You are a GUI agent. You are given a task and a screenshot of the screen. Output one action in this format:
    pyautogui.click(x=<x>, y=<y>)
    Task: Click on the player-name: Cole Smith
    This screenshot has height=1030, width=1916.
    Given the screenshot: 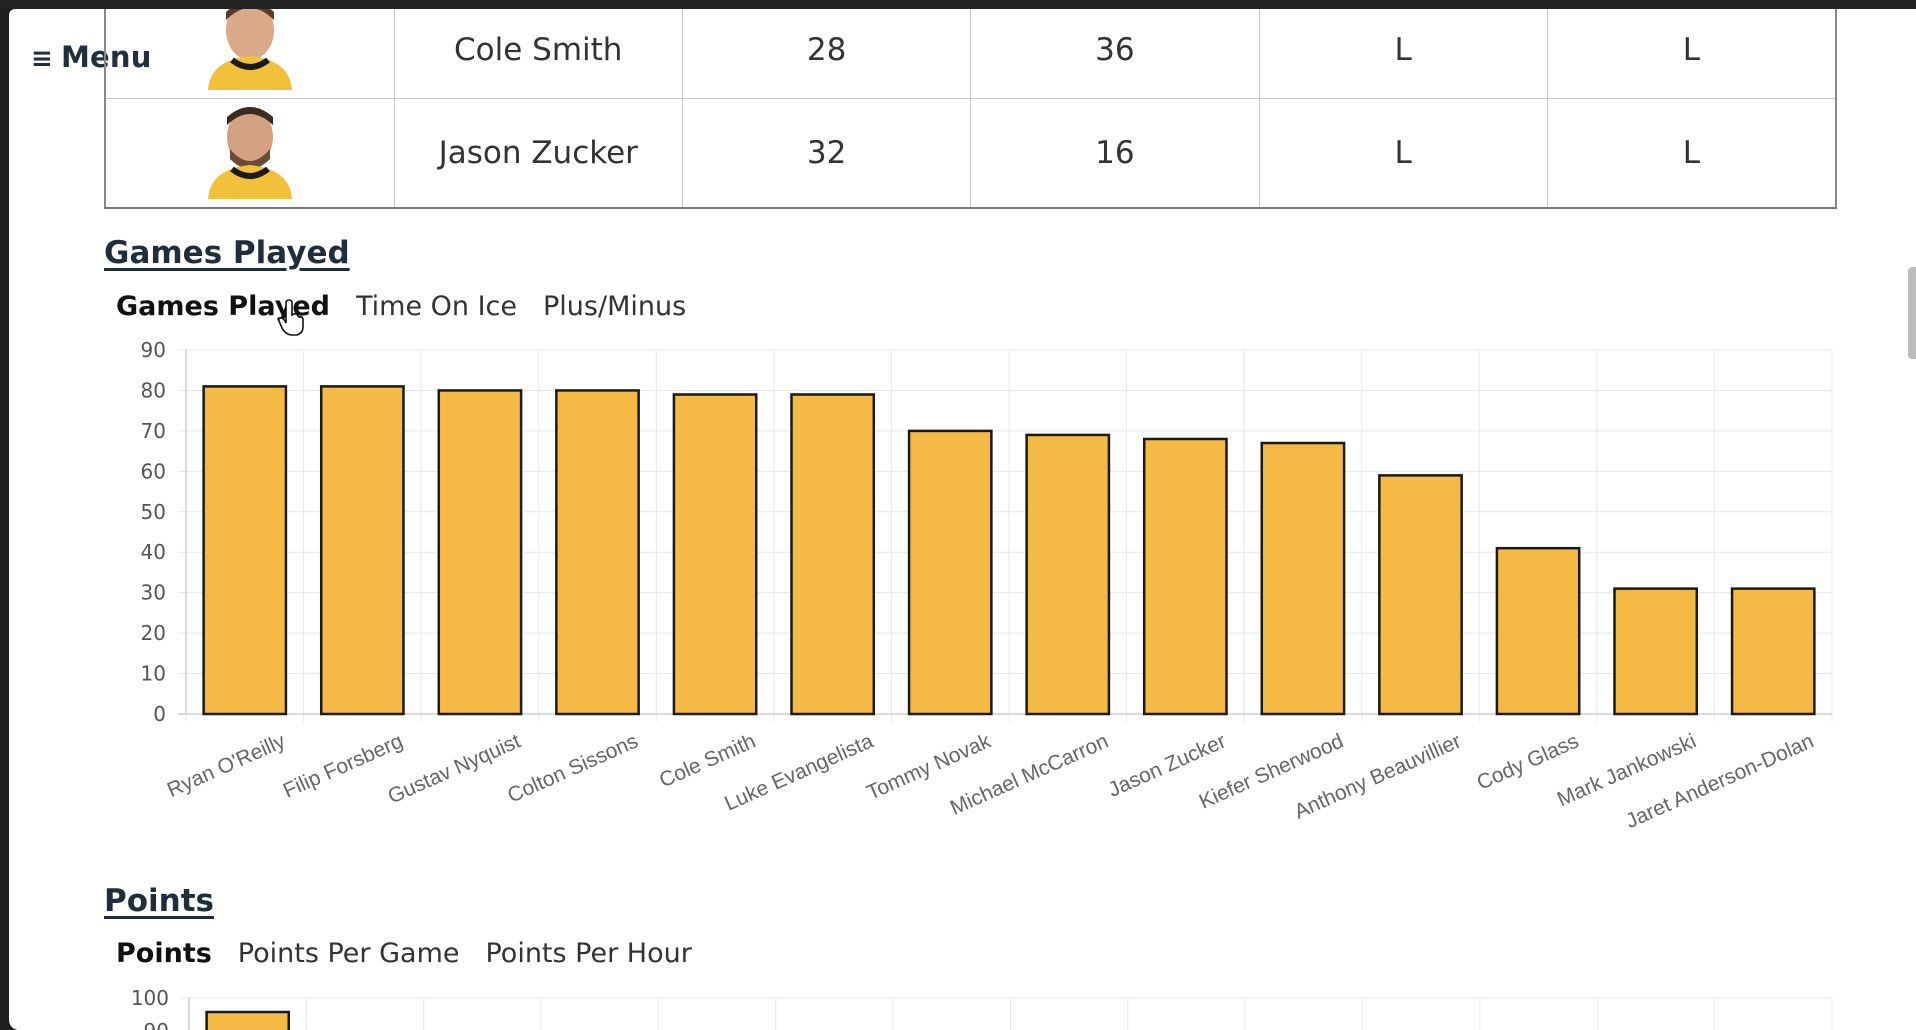 What is the action you would take?
    pyautogui.click(x=538, y=54)
    